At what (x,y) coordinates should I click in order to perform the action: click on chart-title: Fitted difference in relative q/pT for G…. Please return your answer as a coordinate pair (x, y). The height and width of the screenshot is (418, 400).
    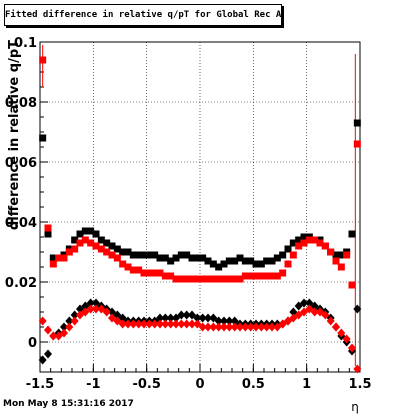
    Looking at the image, I should click on (143, 15).